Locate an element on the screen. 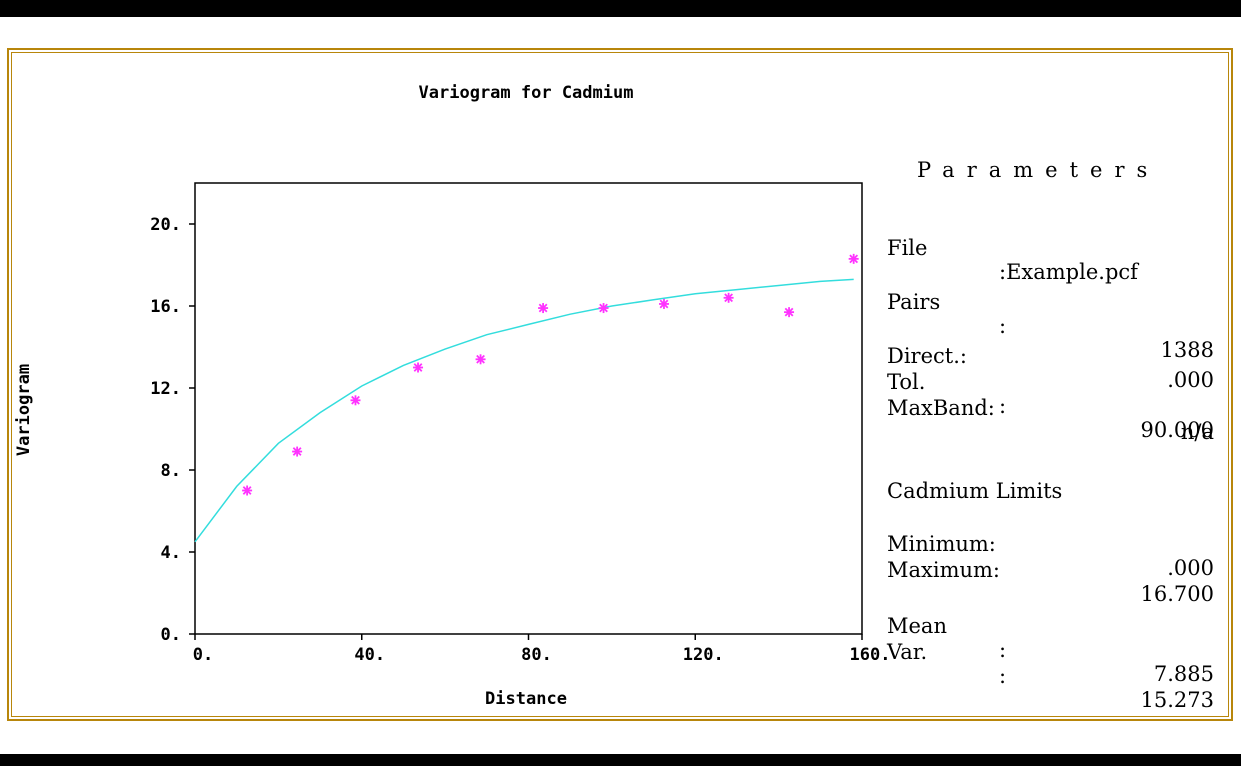 The width and height of the screenshot is (1241, 766). y-tick-label: 8. is located at coordinates (171, 471).